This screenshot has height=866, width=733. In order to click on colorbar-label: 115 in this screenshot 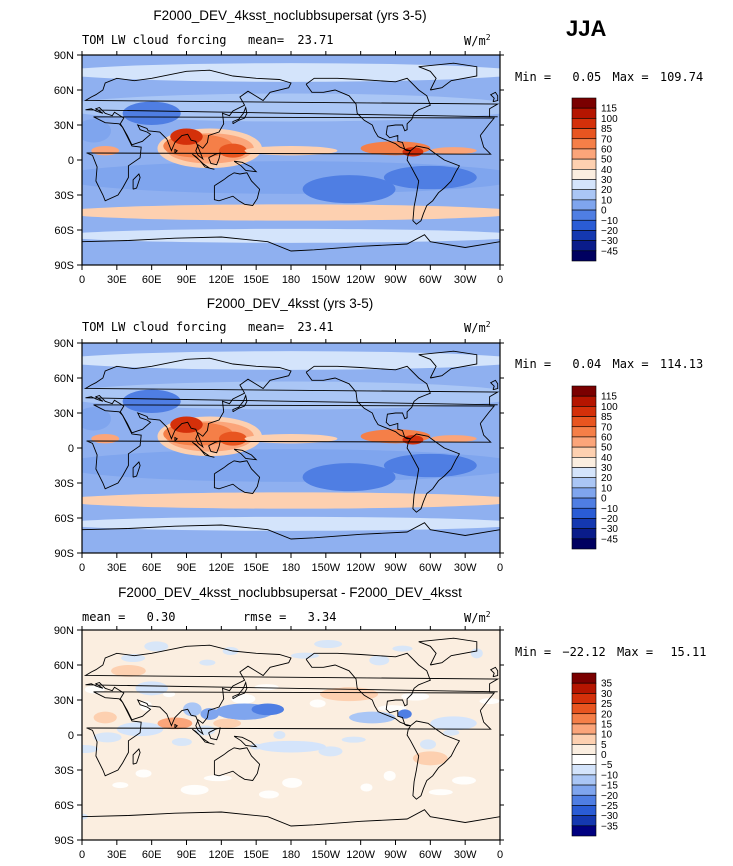, I will do `click(609, 397)`.